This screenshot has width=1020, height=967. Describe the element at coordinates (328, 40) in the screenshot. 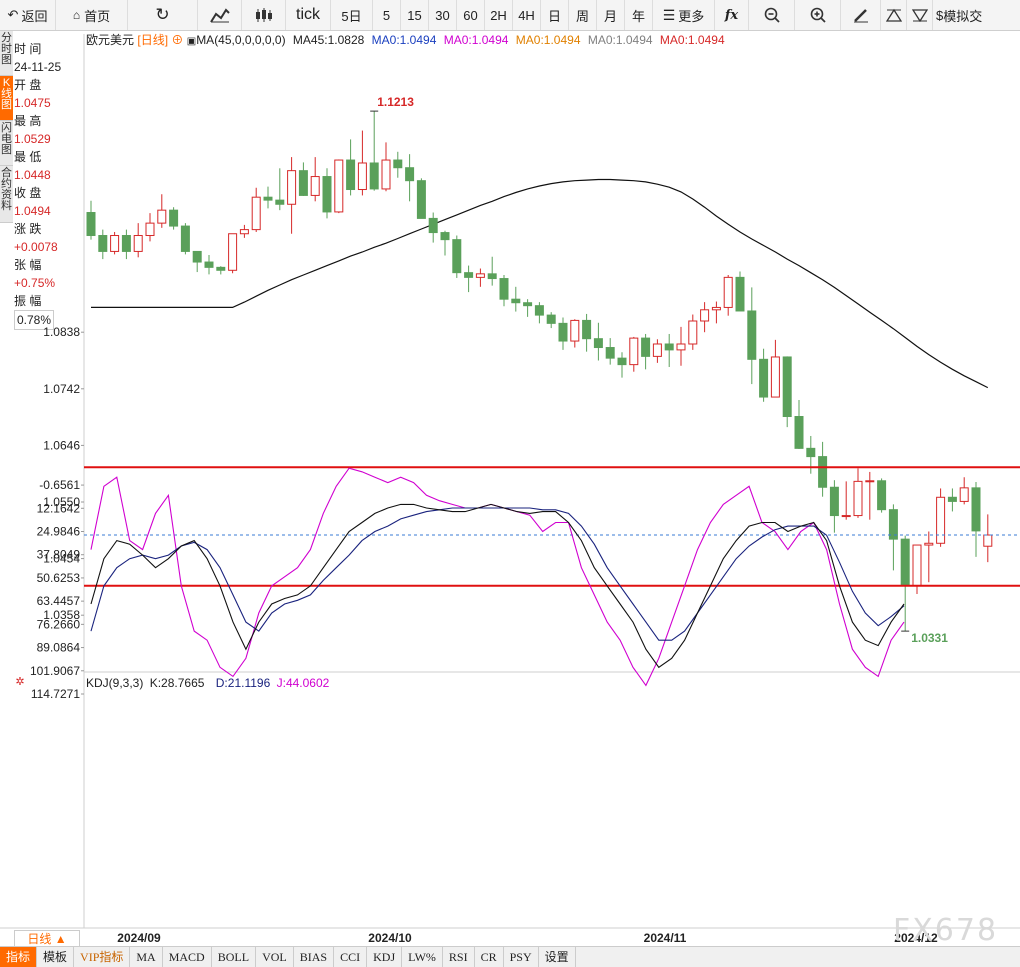

I see `ma45-value: MA45:1.0828` at that location.